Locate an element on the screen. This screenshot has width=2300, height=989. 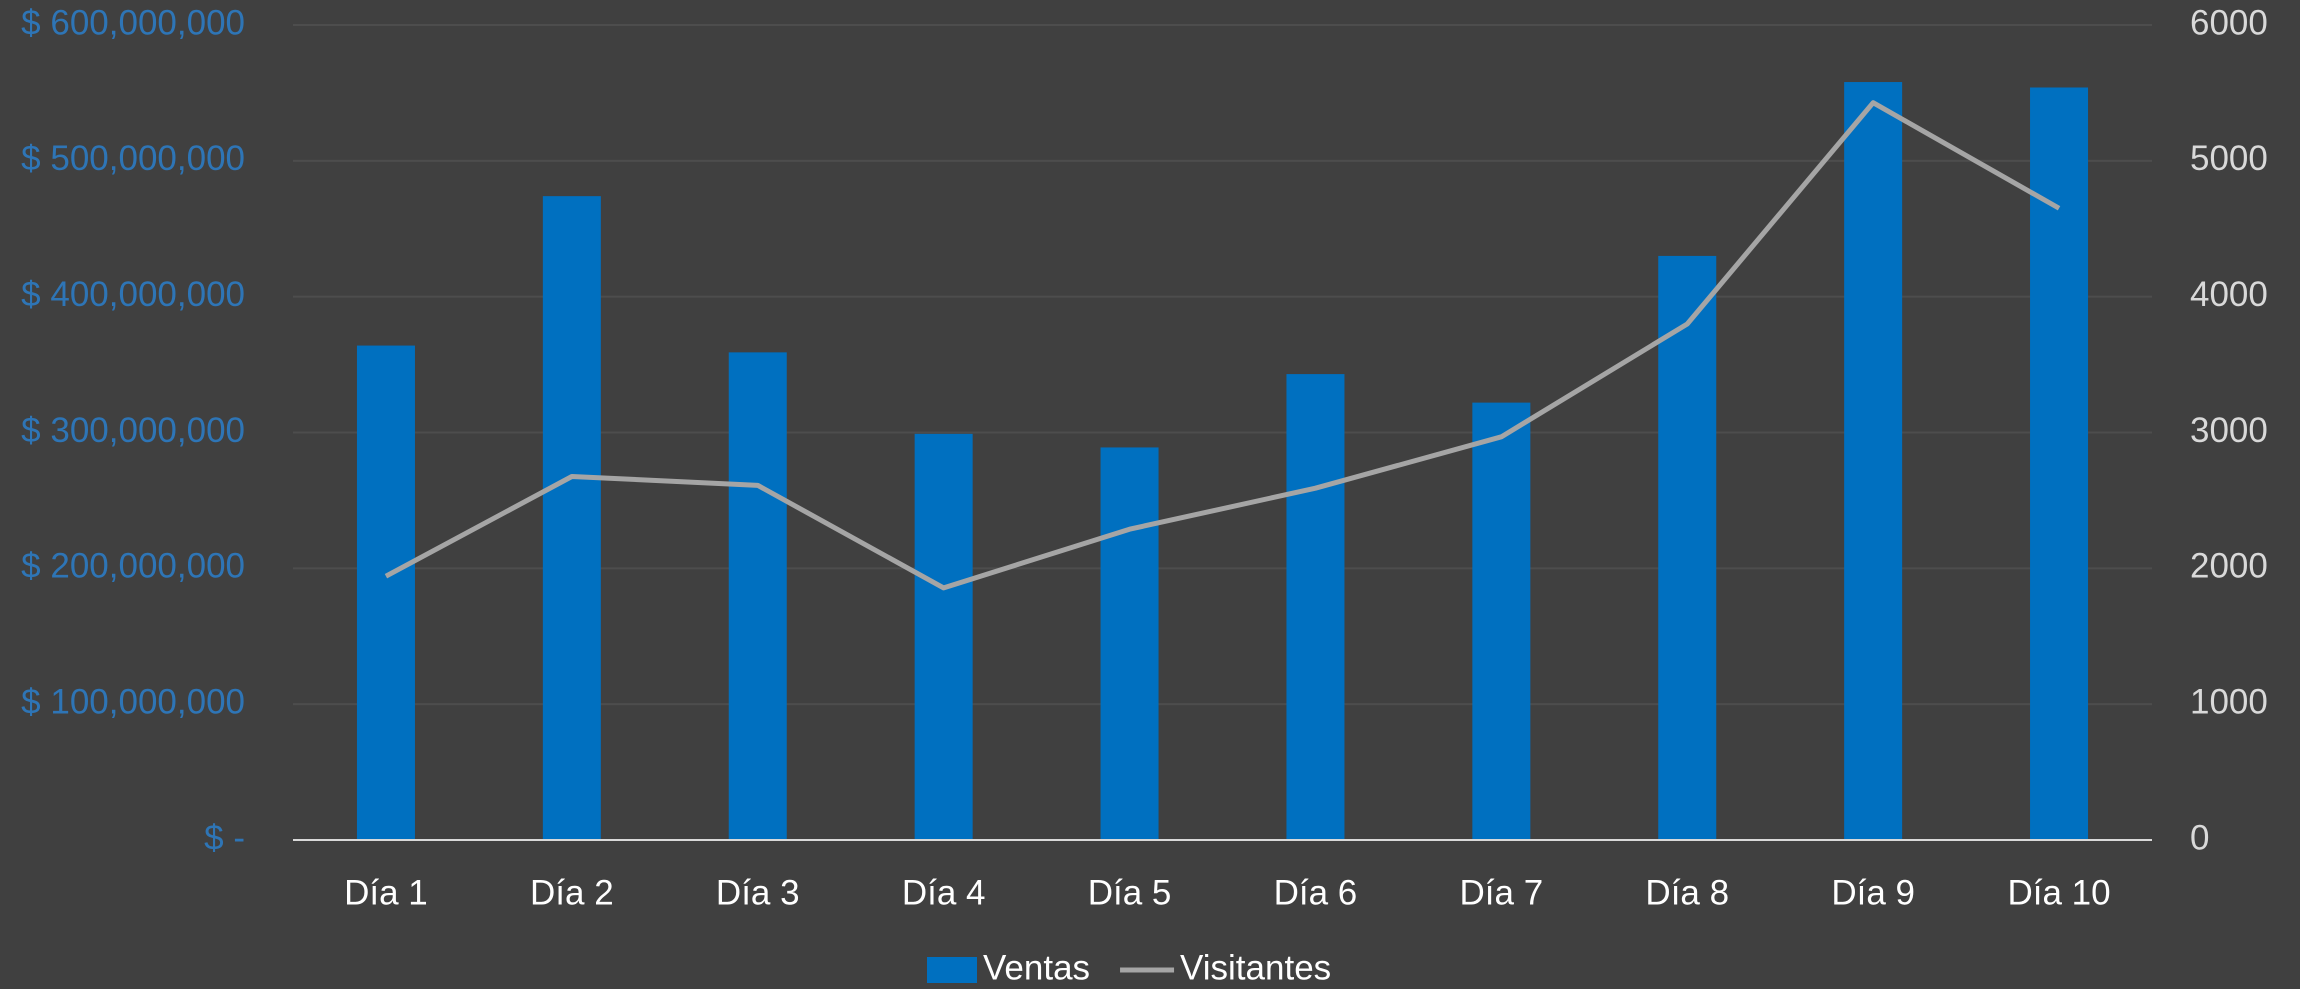
x-tick-label: Día 3 is located at coordinates (758, 892).